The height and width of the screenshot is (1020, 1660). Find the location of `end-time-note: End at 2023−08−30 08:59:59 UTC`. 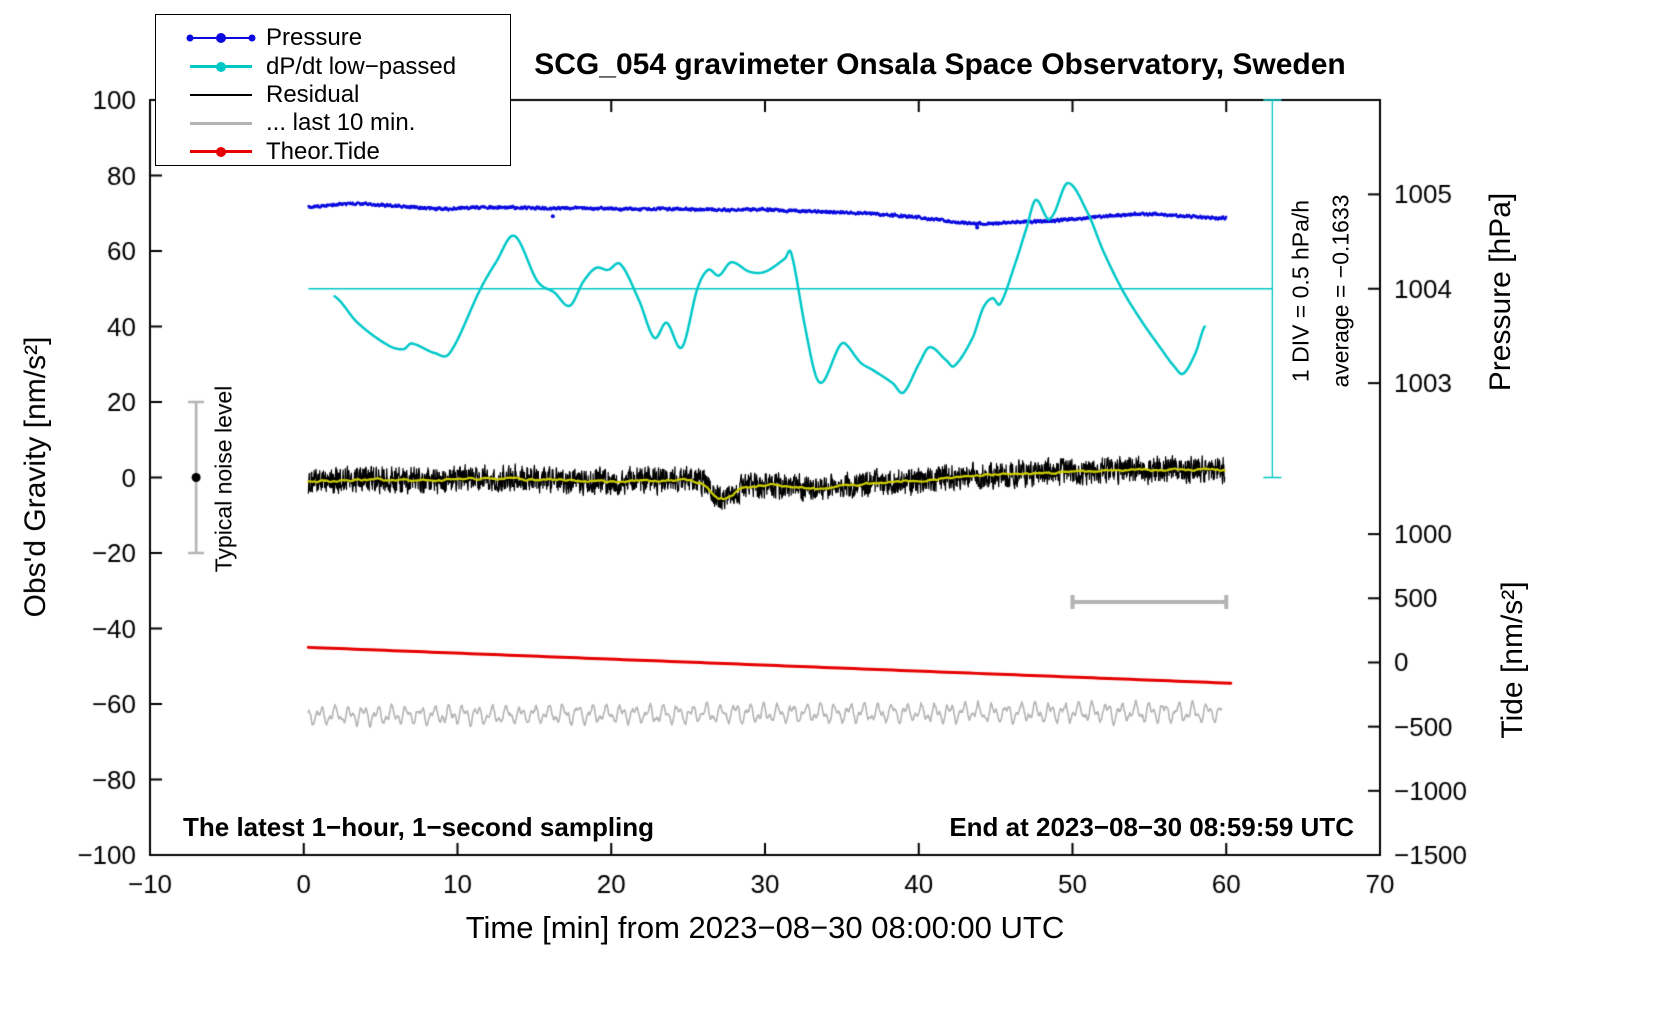

end-time-note: End at 2023−08−30 08:59:59 UTC is located at coordinates (1151, 827).